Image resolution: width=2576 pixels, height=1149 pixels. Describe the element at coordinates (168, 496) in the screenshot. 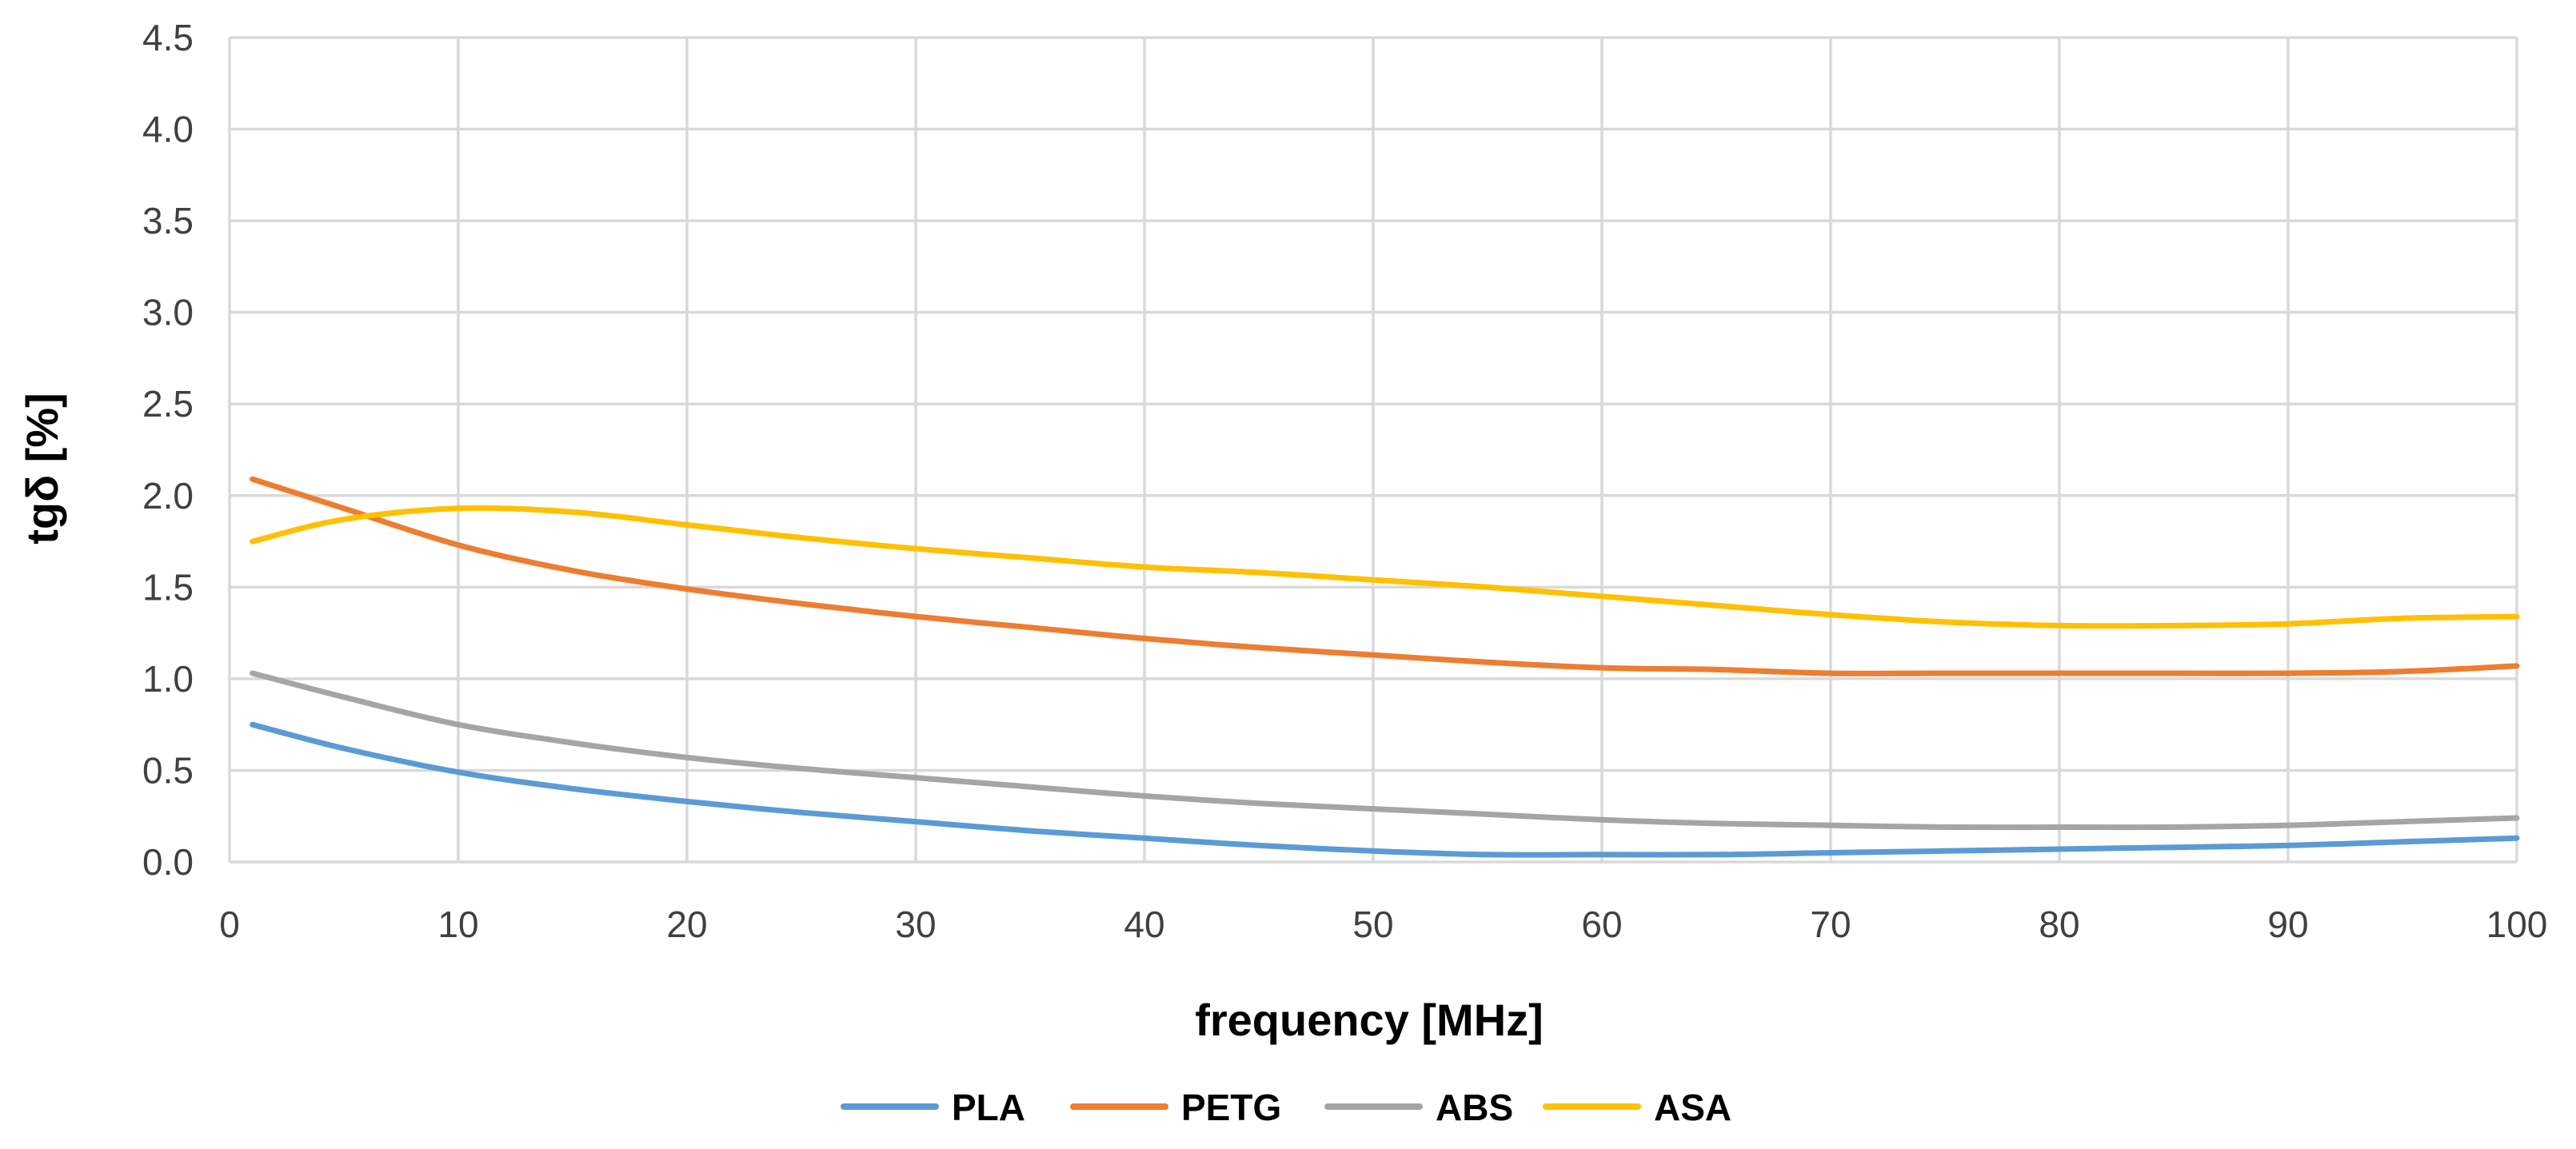

I see `y-tick-label: 2.0` at that location.